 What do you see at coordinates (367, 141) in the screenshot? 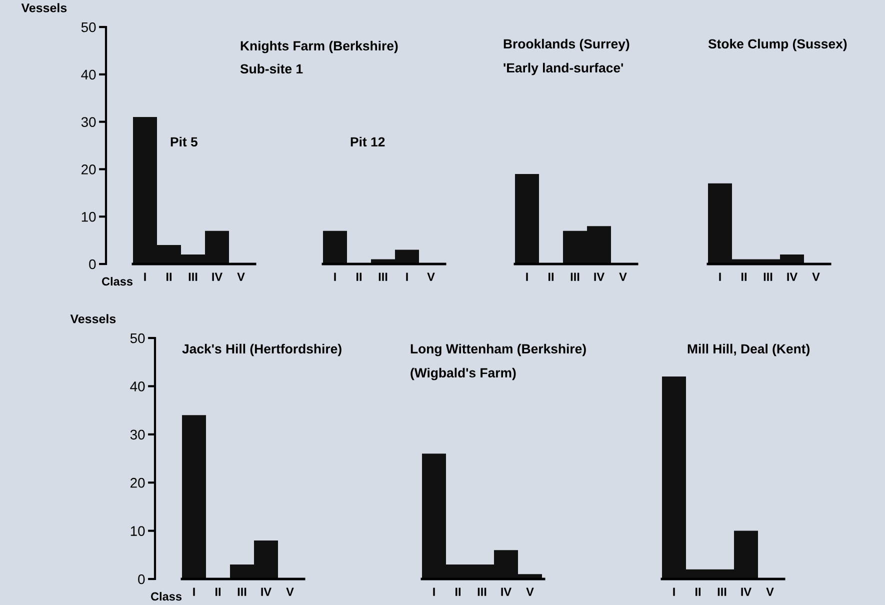
I see `text: Pit 12` at bounding box center [367, 141].